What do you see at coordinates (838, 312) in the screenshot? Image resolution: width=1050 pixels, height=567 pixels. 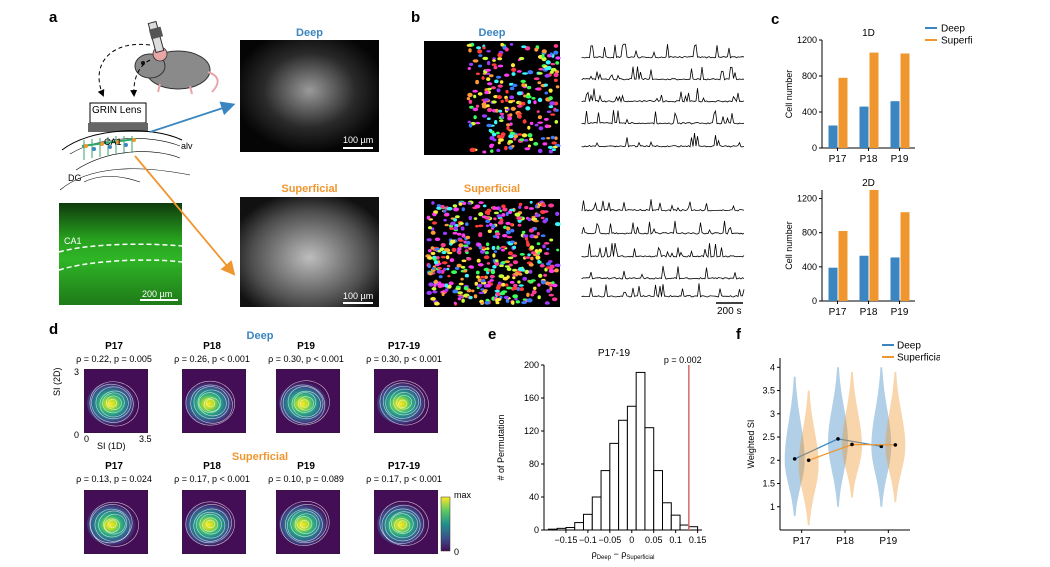 I see `c-xtick-label: P17` at bounding box center [838, 312].